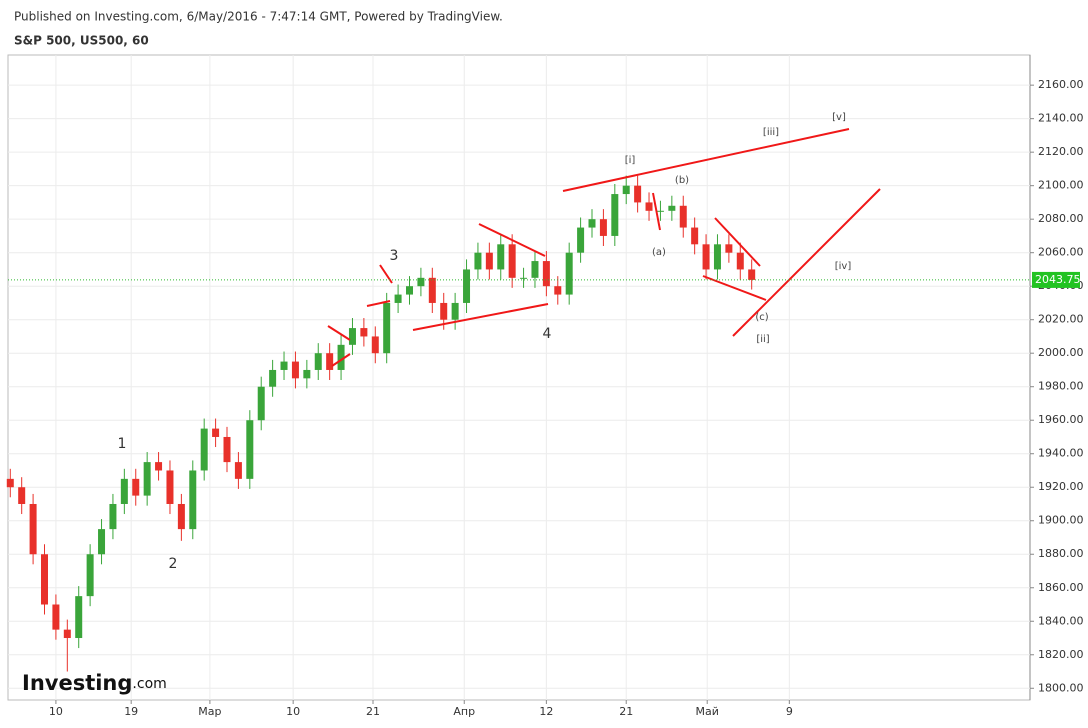  What do you see at coordinates (394, 256) in the screenshot?
I see `wave-label: 3` at bounding box center [394, 256].